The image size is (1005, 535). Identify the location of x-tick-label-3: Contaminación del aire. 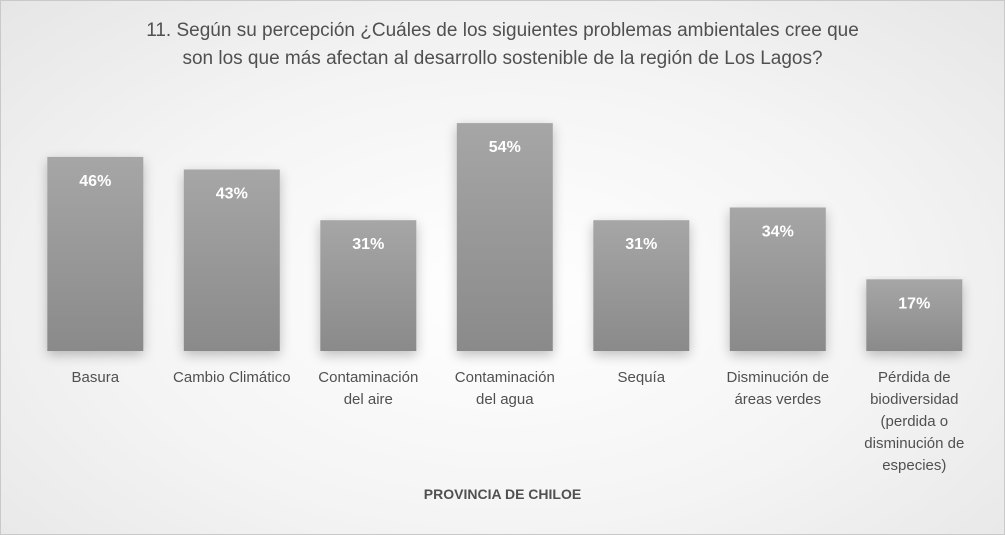
(368, 388).